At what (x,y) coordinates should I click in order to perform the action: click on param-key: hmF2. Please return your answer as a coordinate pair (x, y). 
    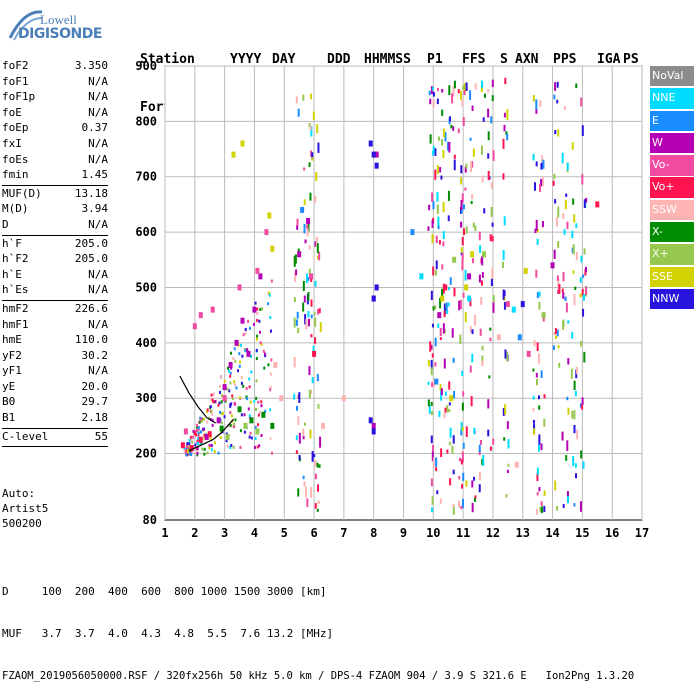
    Looking at the image, I should click on (15, 308).